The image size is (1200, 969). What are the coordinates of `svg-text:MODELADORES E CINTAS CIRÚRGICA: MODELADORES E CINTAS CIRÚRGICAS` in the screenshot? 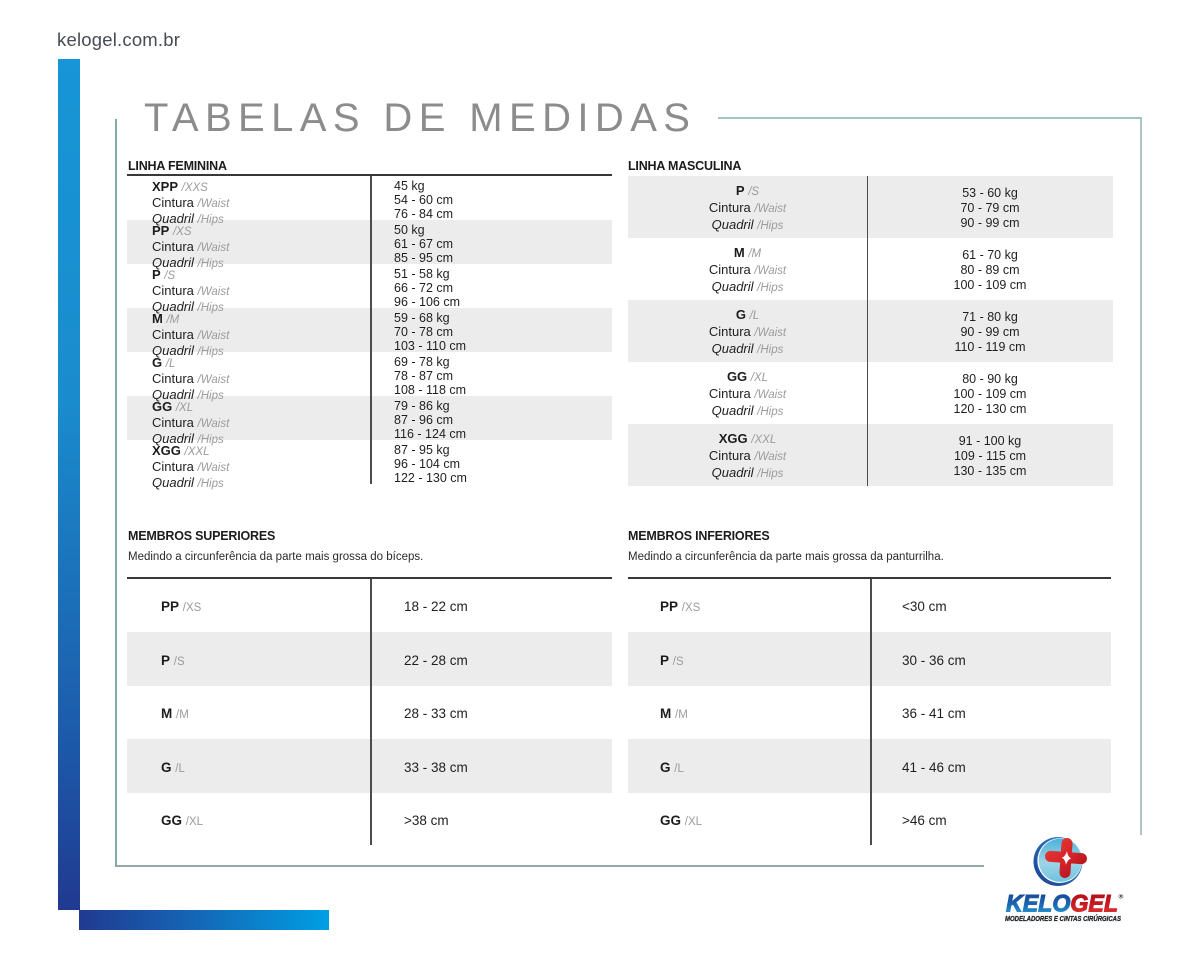 It's located at (1063, 918).